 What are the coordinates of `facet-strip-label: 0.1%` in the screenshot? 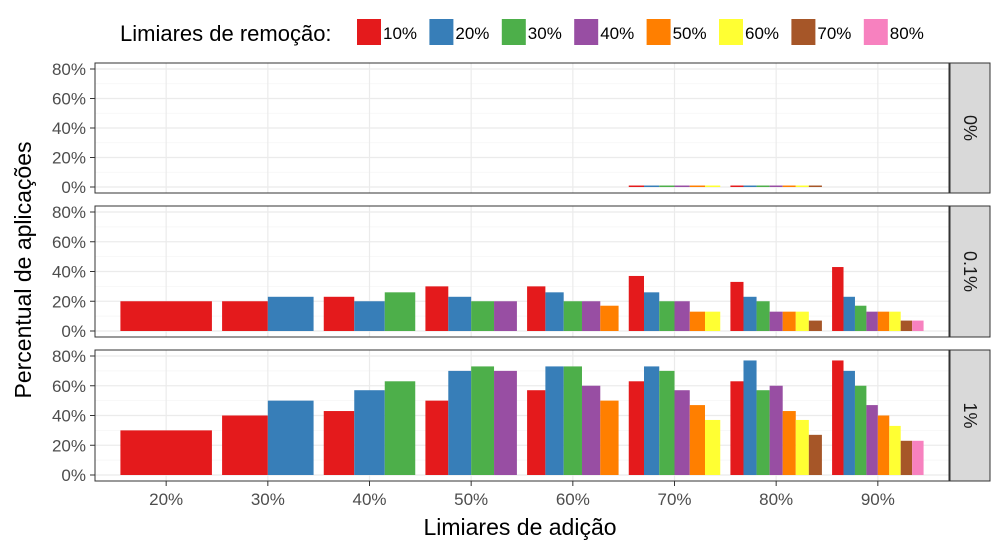 It's located at (970, 271).